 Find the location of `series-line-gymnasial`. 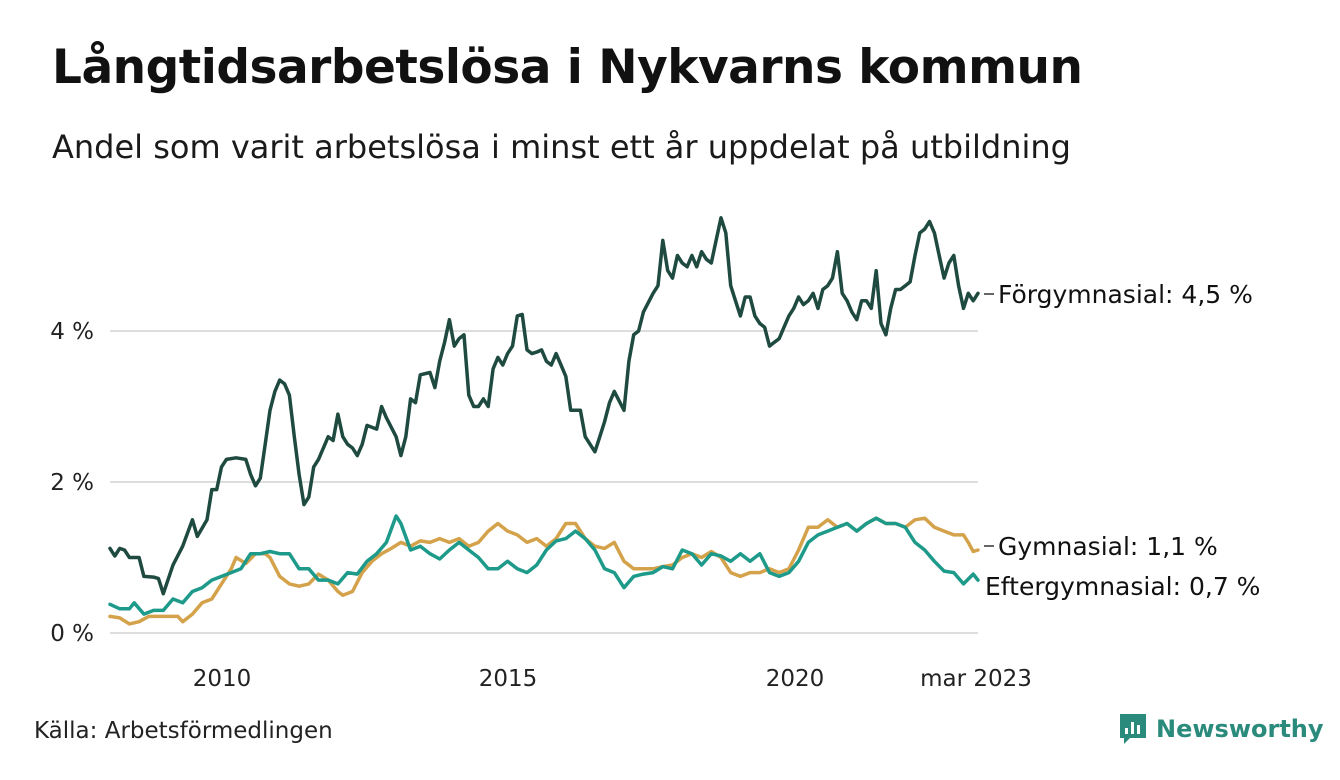

series-line-gymnasial is located at coordinates (544, 571).